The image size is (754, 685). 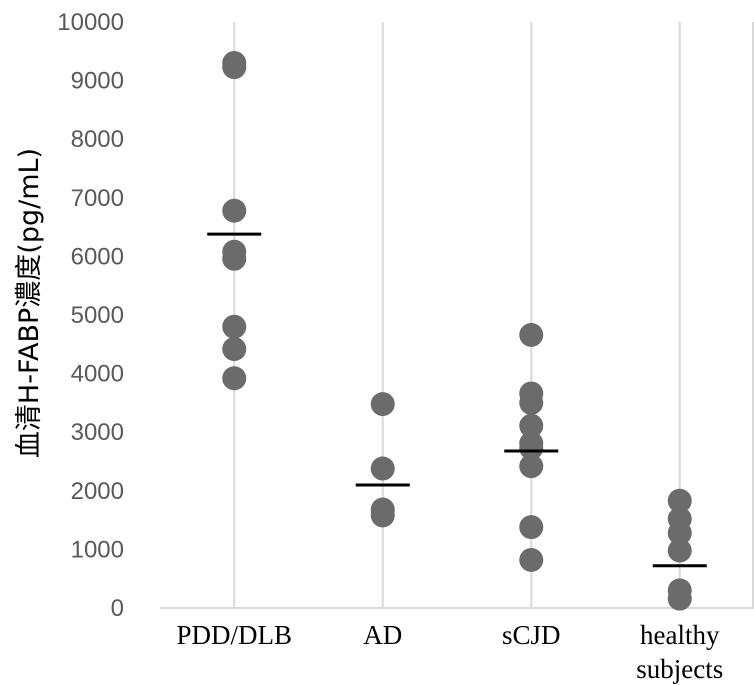 What do you see at coordinates (97, 81) in the screenshot?
I see `y-tick-label: 9000` at bounding box center [97, 81].